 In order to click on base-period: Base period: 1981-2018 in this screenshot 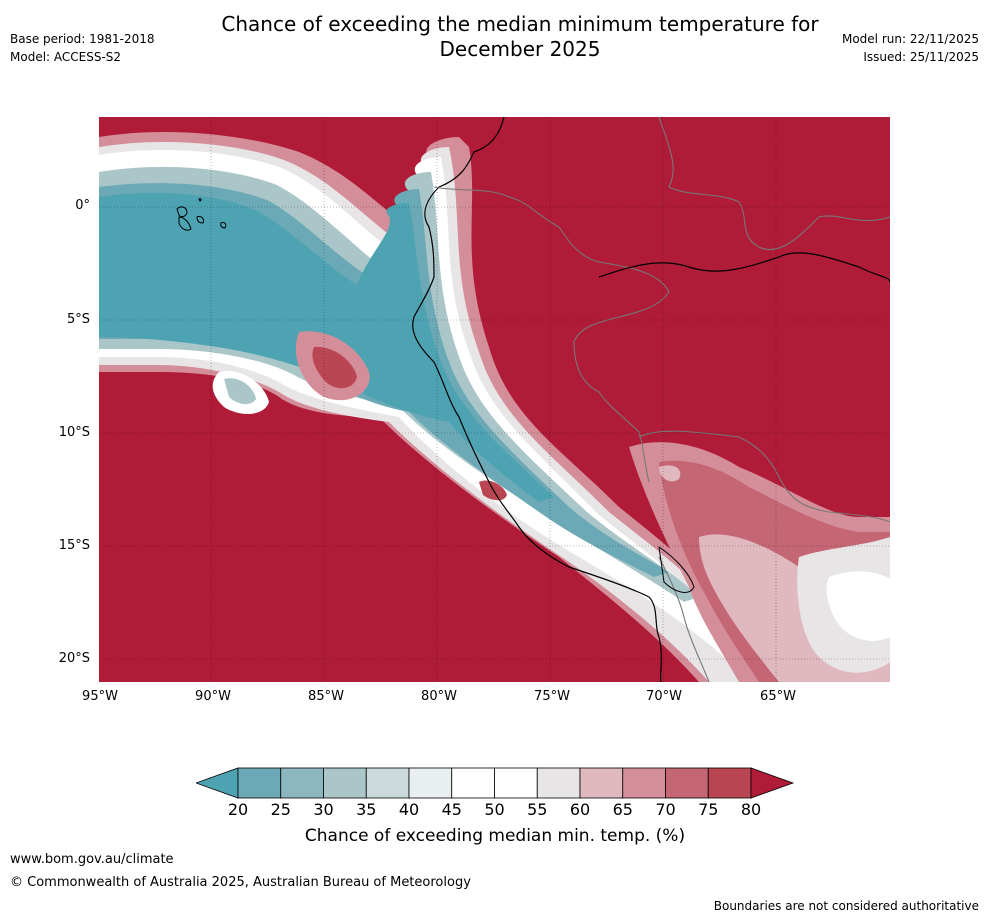, I will do `click(82, 39)`.